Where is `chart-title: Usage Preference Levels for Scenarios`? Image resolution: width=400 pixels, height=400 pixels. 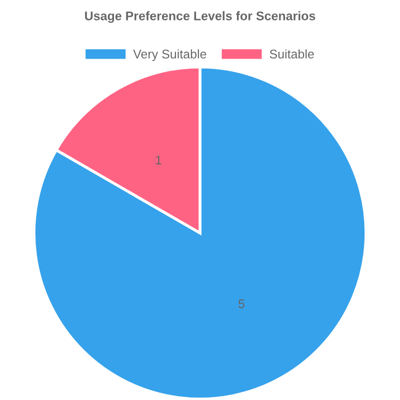 chart-title: Usage Preference Levels for Scenarios is located at coordinates (200, 17).